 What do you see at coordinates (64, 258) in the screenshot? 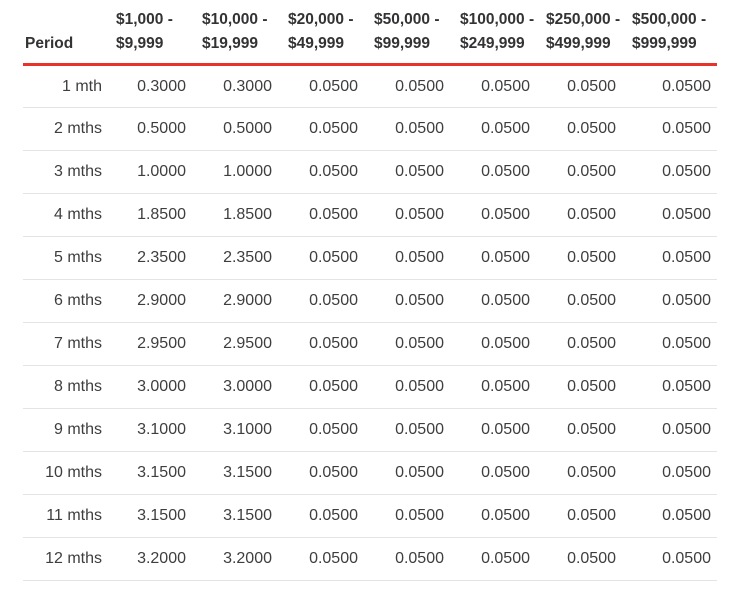
I see `period-cell: 5 mths` at bounding box center [64, 258].